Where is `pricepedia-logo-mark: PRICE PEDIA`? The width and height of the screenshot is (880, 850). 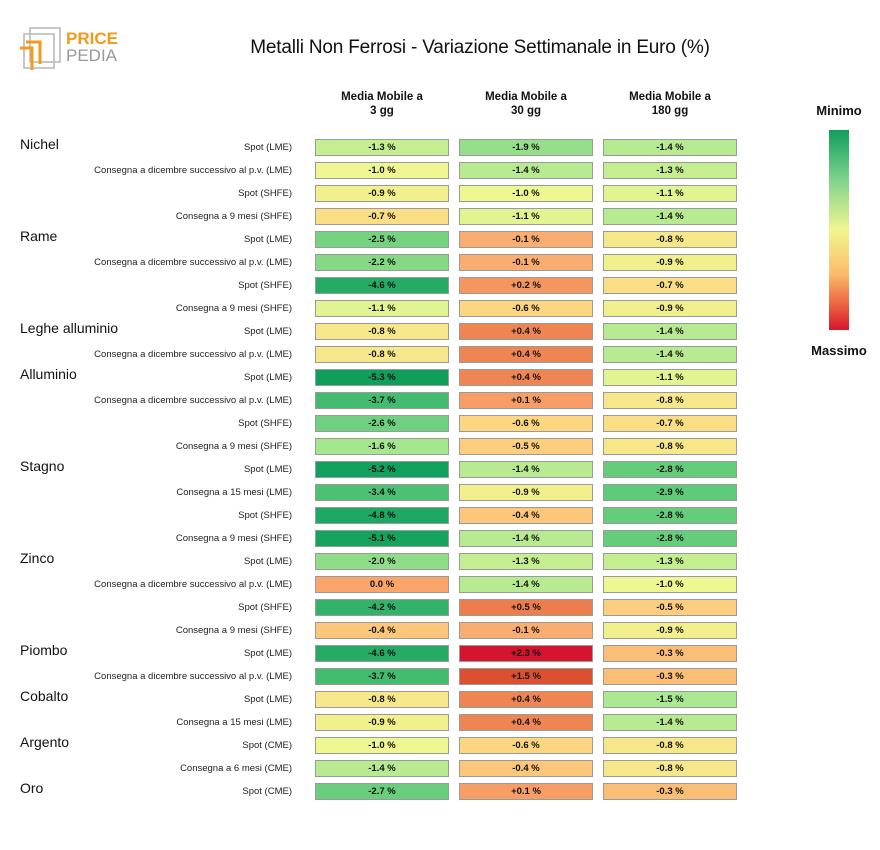
pricepedia-logo-mark: PRICE PEDIA is located at coordinates (69, 48).